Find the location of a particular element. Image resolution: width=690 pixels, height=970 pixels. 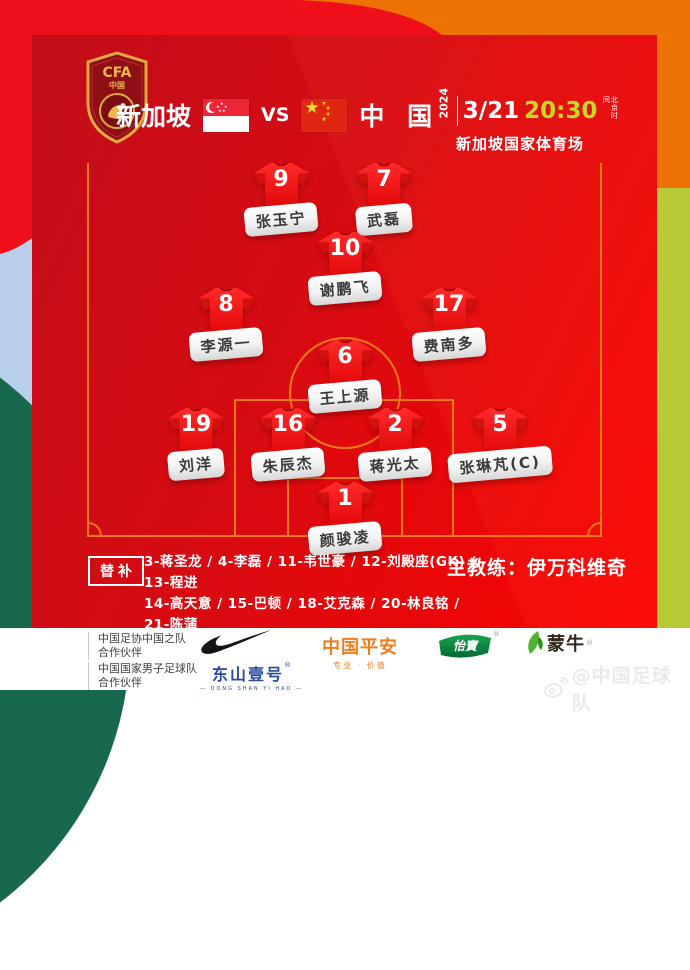

player-name-plate: 刘洋 is located at coordinates (196, 464).